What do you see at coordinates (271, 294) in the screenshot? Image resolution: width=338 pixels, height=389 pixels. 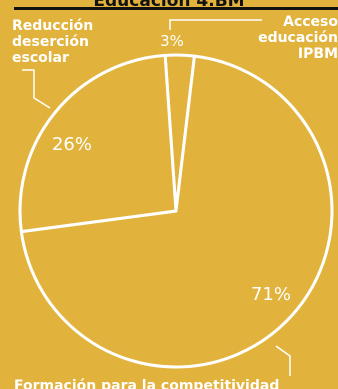 I see `slice-value-1: 71%` at bounding box center [271, 294].